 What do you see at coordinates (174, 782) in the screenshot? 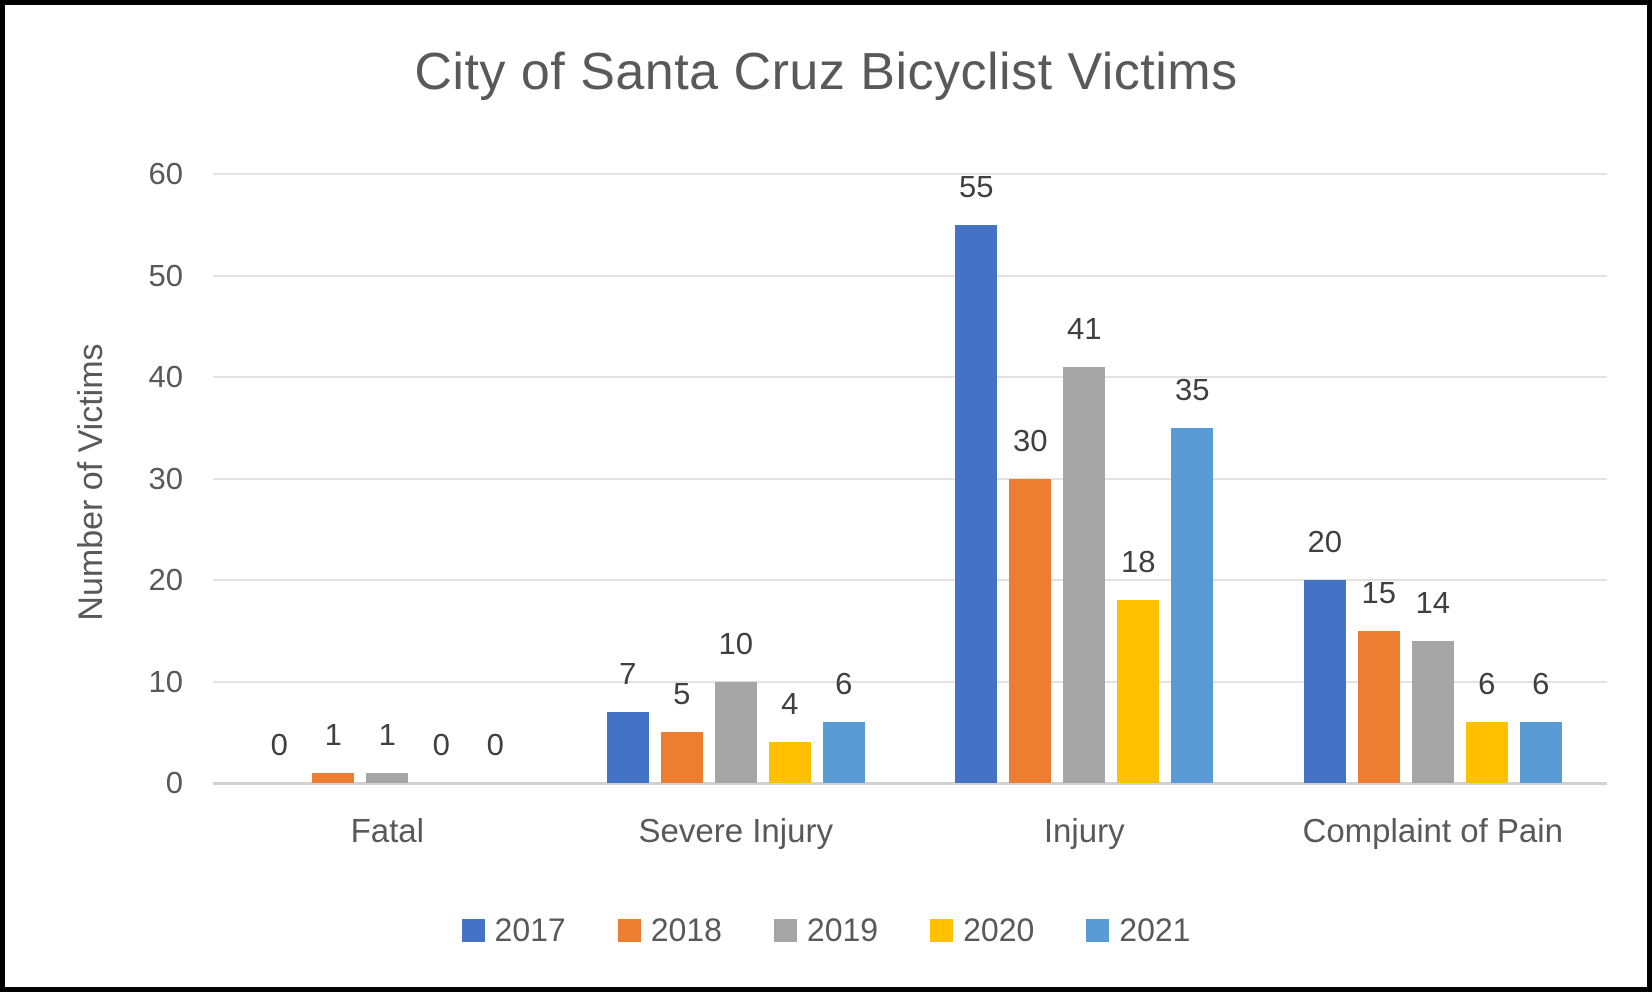
I see `y-tick-label: 0` at bounding box center [174, 782].